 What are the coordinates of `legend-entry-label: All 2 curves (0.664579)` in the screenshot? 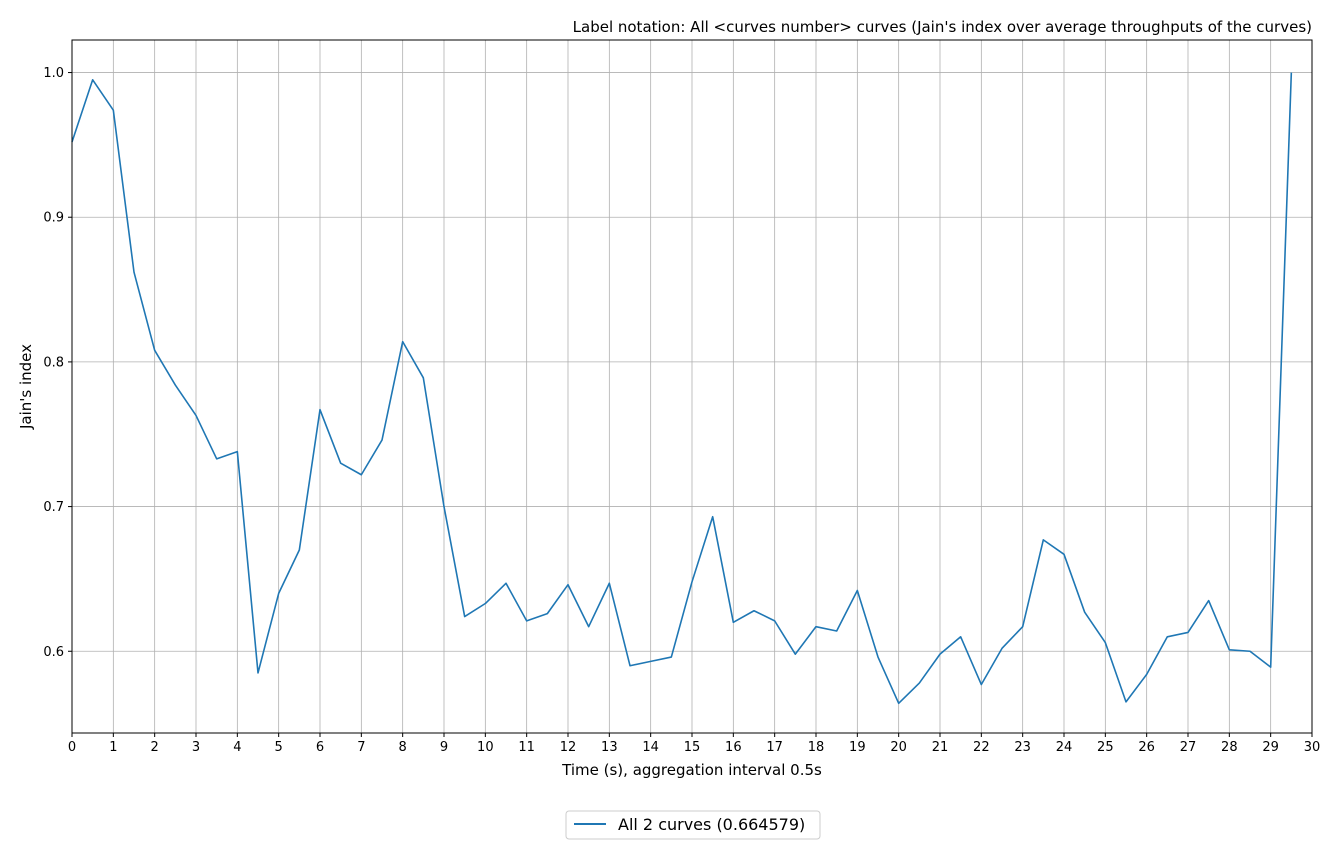 It's located at (711, 824).